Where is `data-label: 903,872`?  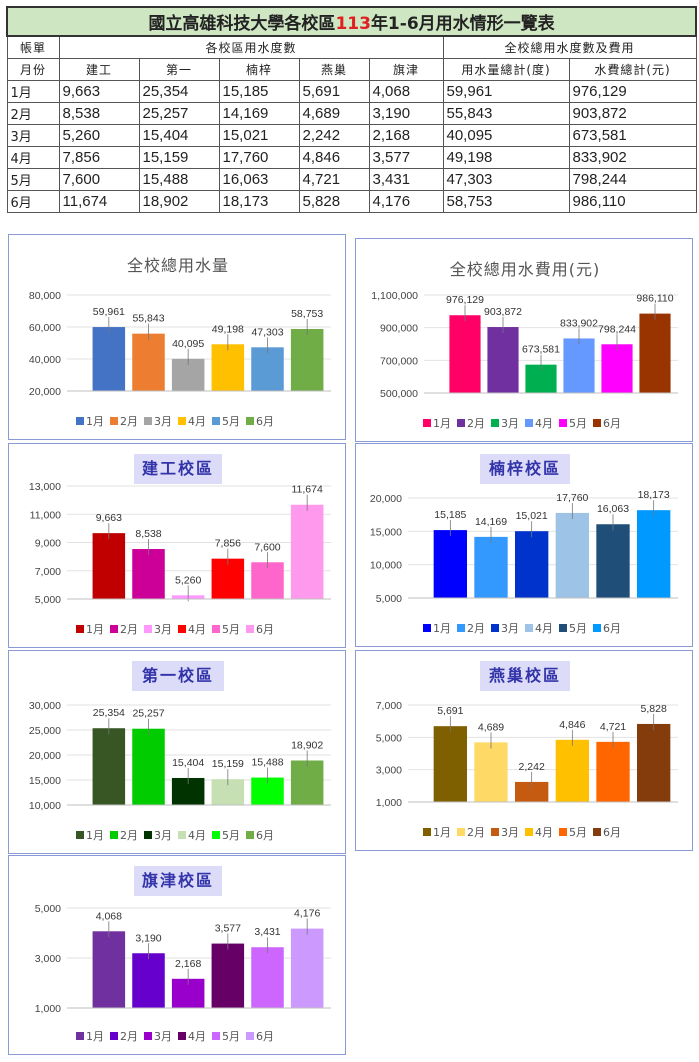
data-label: 903,872 is located at coordinates (503, 312).